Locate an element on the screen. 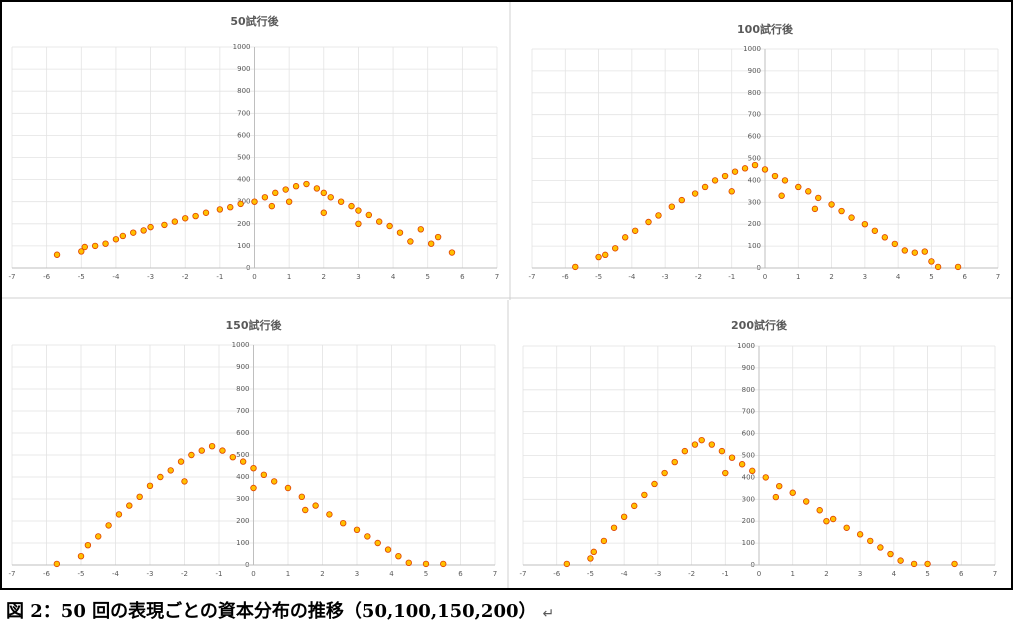 The width and height of the screenshot is (1016, 626). x-tick-label: 6 is located at coordinates (961, 574).